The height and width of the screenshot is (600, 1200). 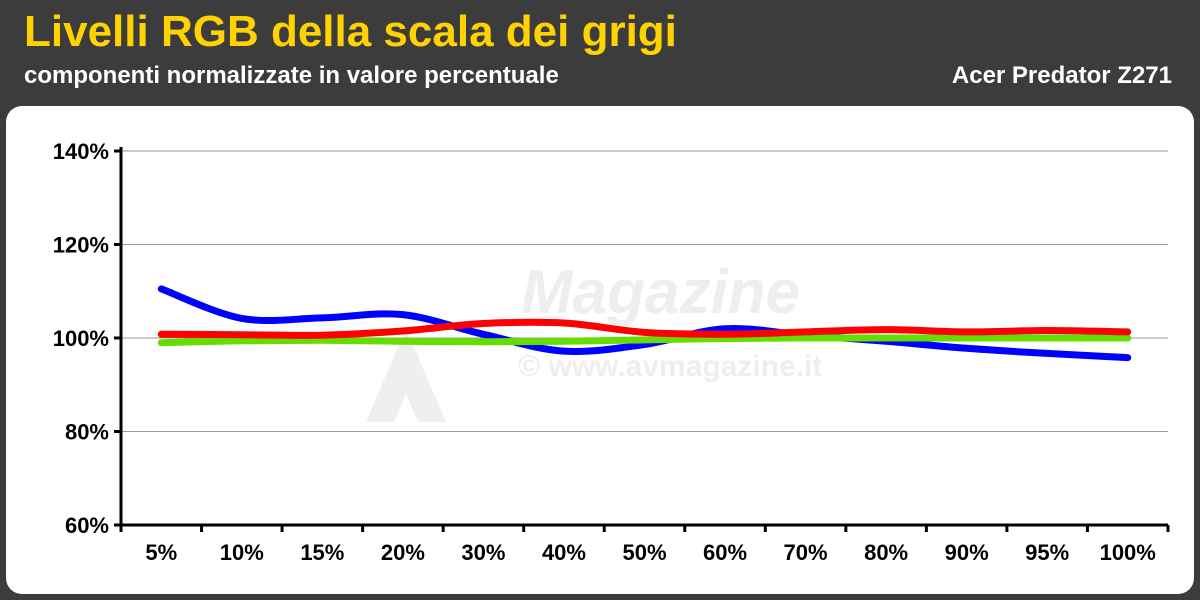 I want to click on x-tick-label: 40%, so click(x=564, y=552).